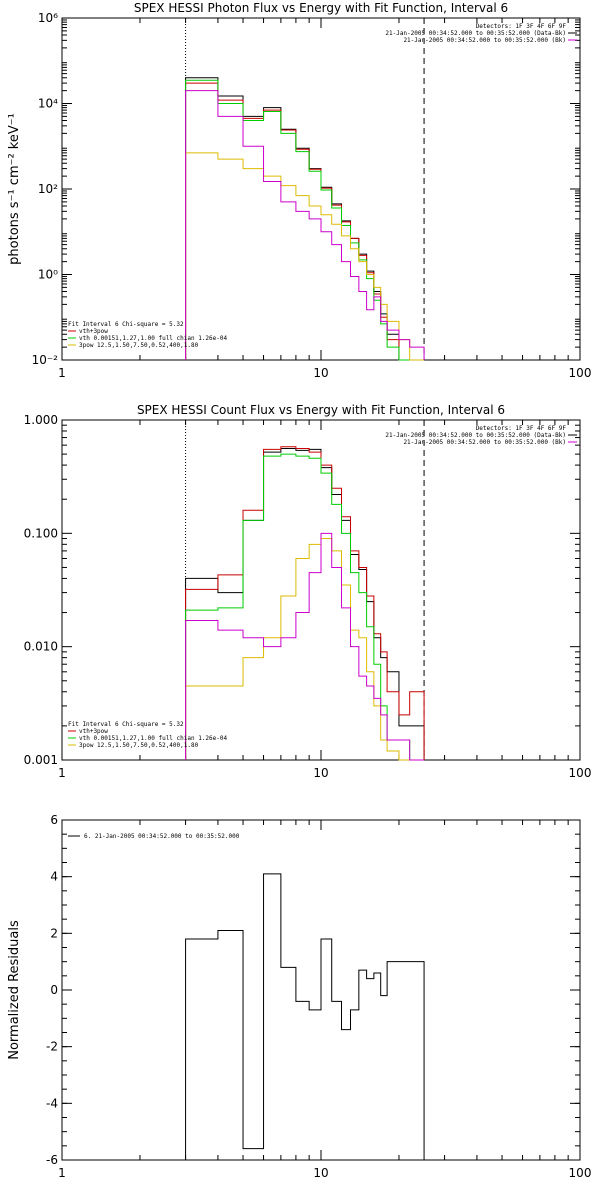 The height and width of the screenshot is (1200, 600). What do you see at coordinates (14, 189) in the screenshot?
I see `y-axis-label: photons s⁻¹ cm⁻² keV⁻¹` at bounding box center [14, 189].